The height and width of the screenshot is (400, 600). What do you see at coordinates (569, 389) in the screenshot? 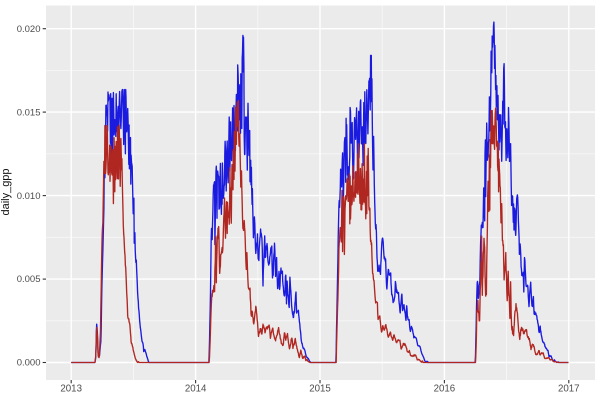
I see `svg-text: 2017` at bounding box center [569, 389].